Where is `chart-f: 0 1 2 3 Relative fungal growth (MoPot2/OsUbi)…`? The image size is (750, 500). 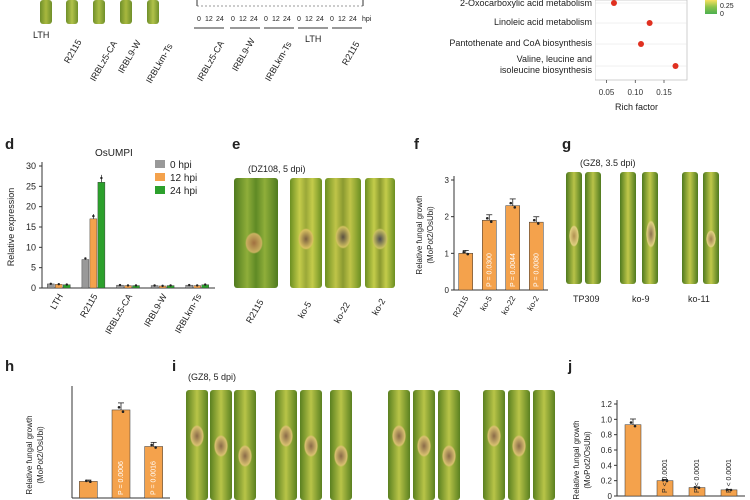
chart-f: 0 1 2 3 Relative fungal growth (MoPot2/OsUbi)… is located at coordinates (481, 247).